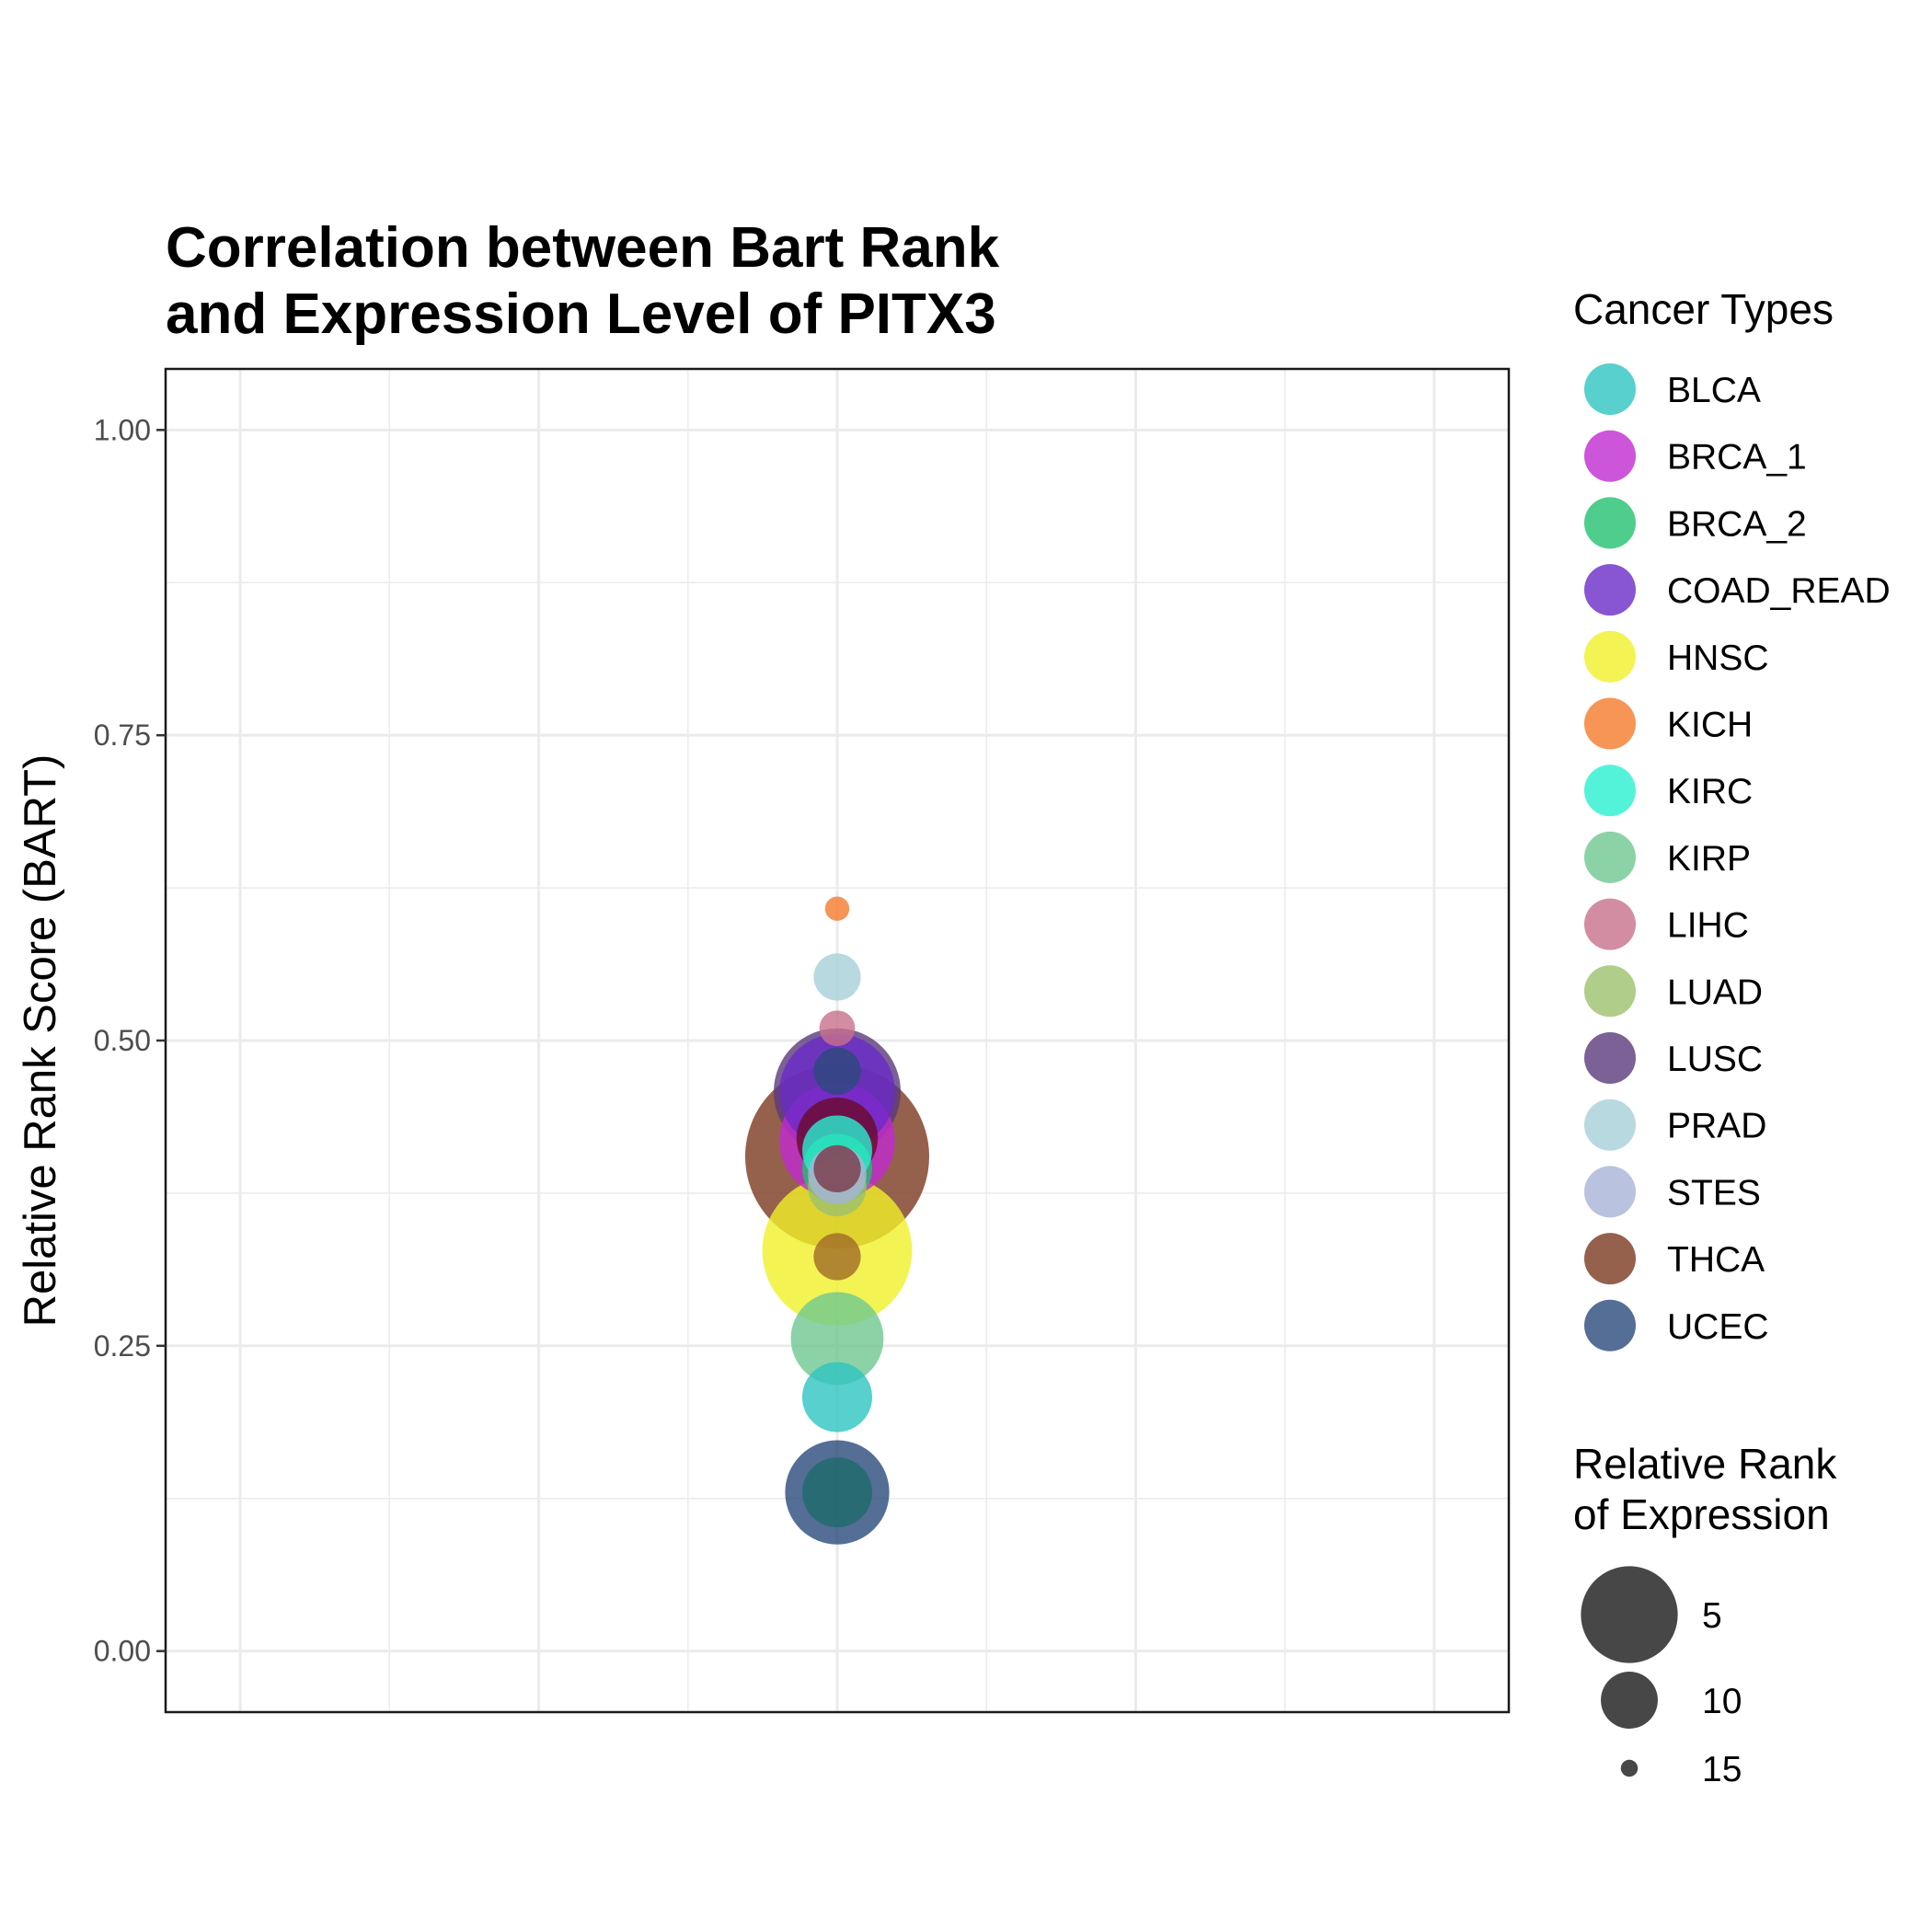 The image size is (1932, 1932). I want to click on legend-label: THCA, so click(1716, 1260).